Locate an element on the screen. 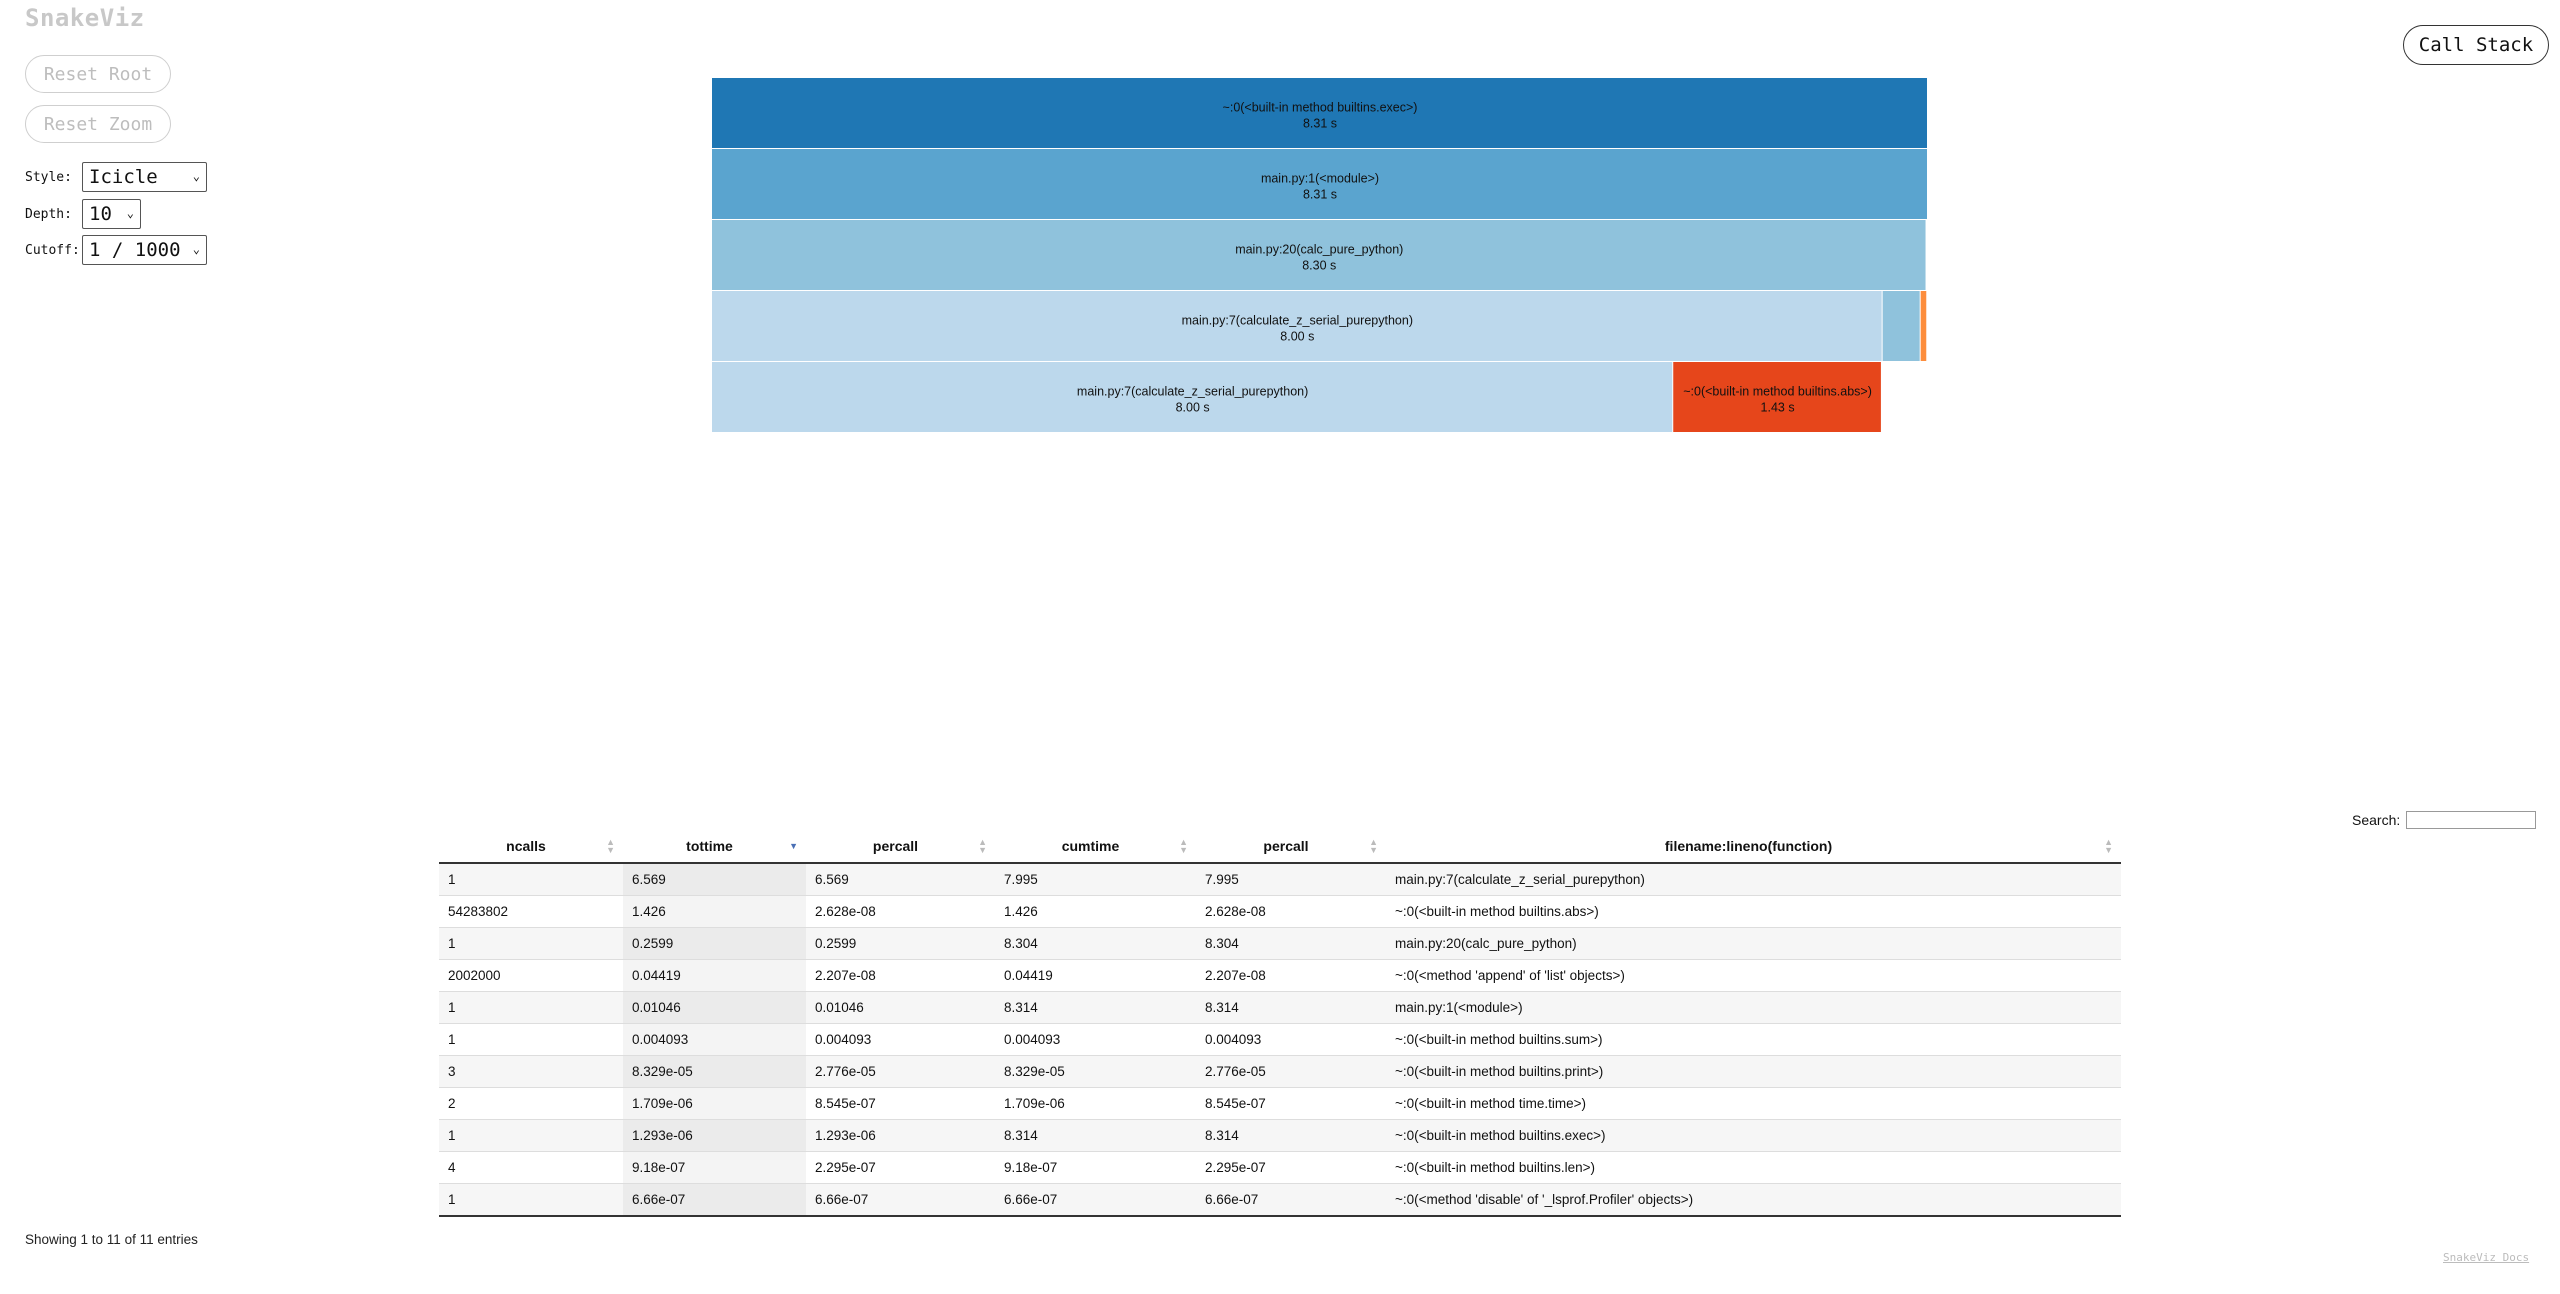  table-cell: 1.426 is located at coordinates (714, 911).